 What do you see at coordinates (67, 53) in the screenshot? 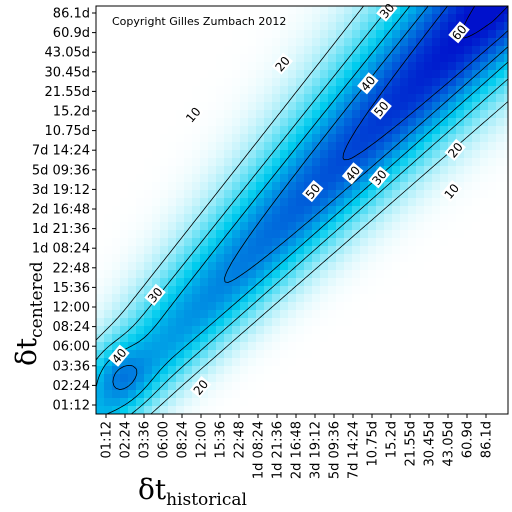
I see `y-tick-label: 43.05d` at bounding box center [67, 53].